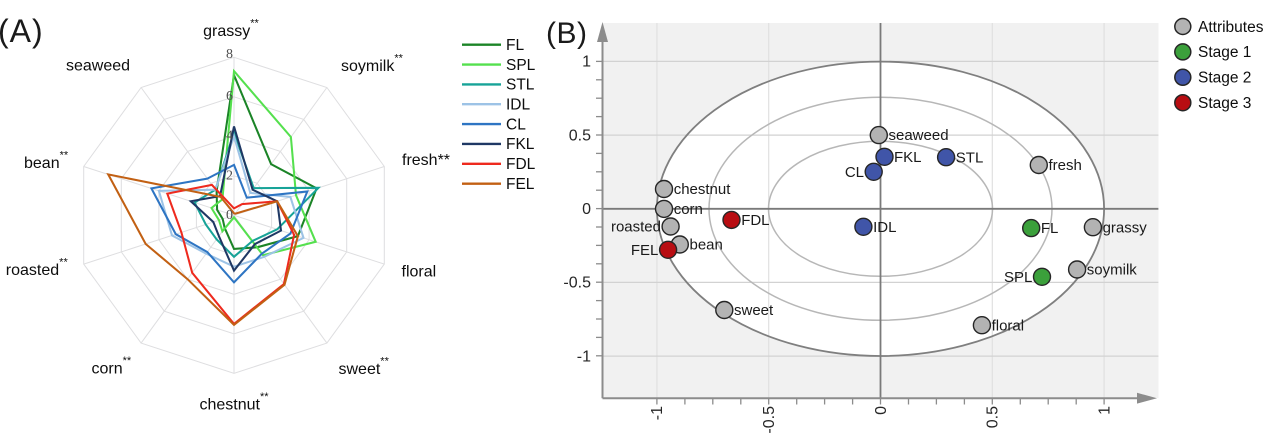  What do you see at coordinates (46, 161) in the screenshot?
I see `svg-text: bean**` at bounding box center [46, 161].